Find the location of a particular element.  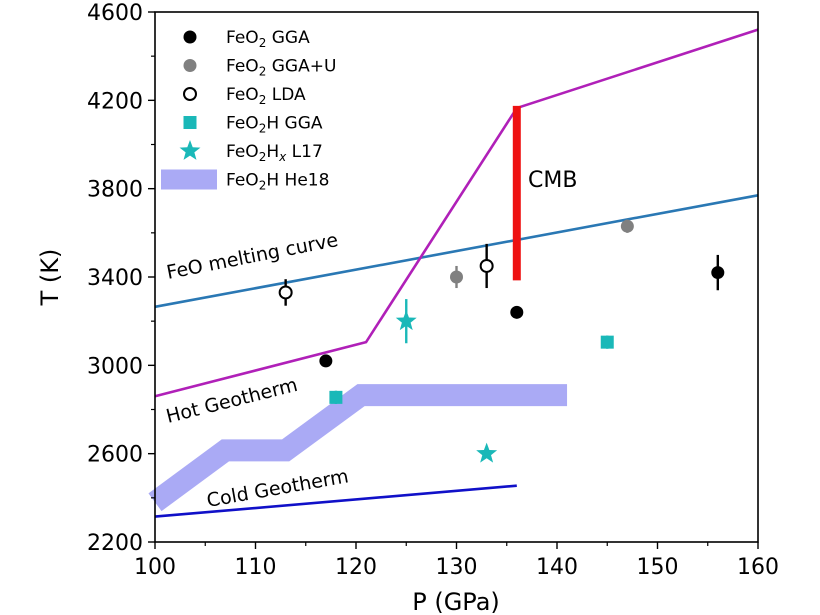

legend-label-feo2_ggau: FeO2 GGA+U is located at coordinates (281, 68).